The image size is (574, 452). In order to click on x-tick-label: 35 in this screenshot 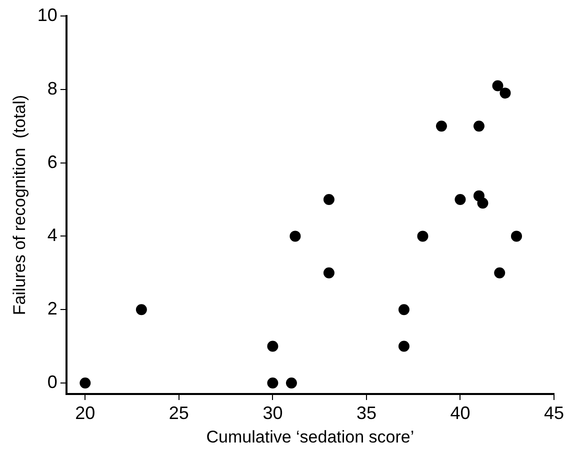, I will do `click(366, 412)`.